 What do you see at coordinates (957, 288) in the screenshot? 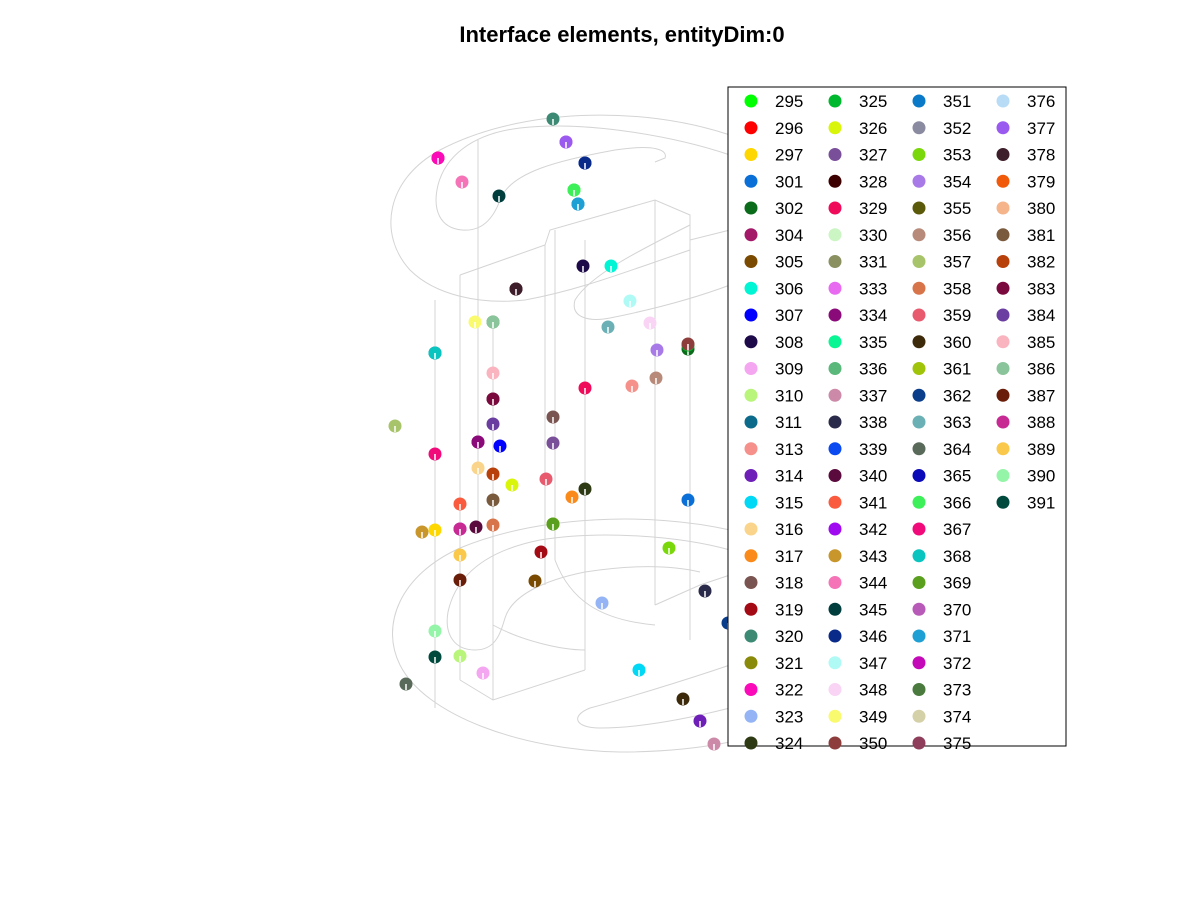
I see `legend-label: 358` at bounding box center [957, 288].